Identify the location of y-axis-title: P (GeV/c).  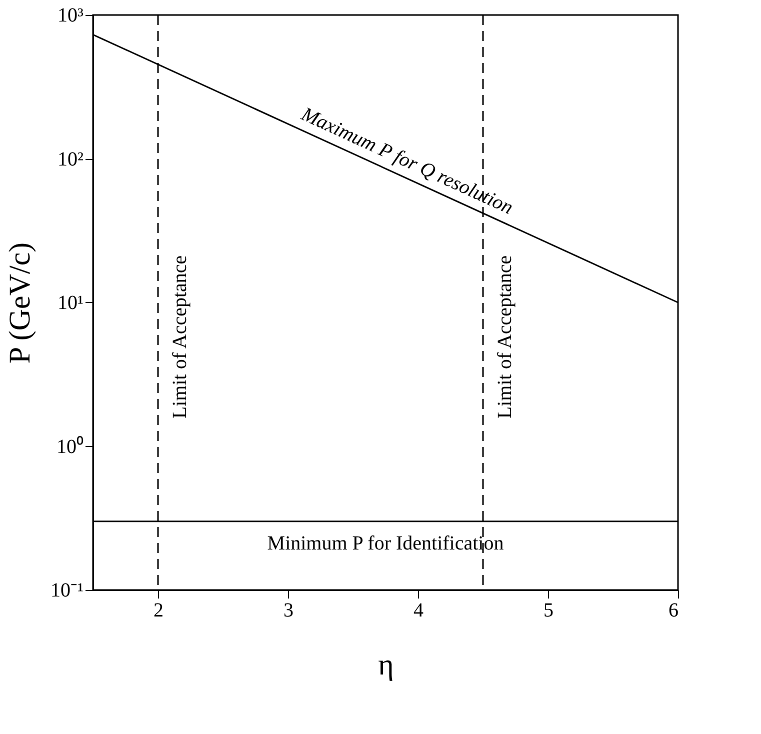
(20, 303).